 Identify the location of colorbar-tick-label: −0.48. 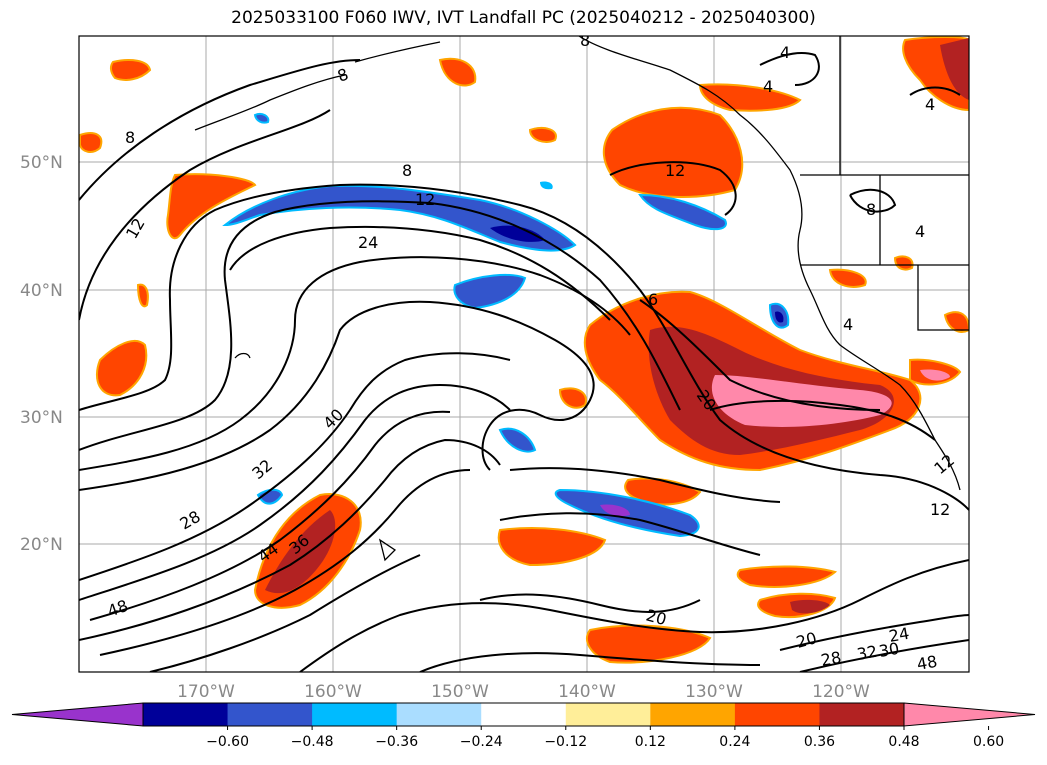
(312, 742).